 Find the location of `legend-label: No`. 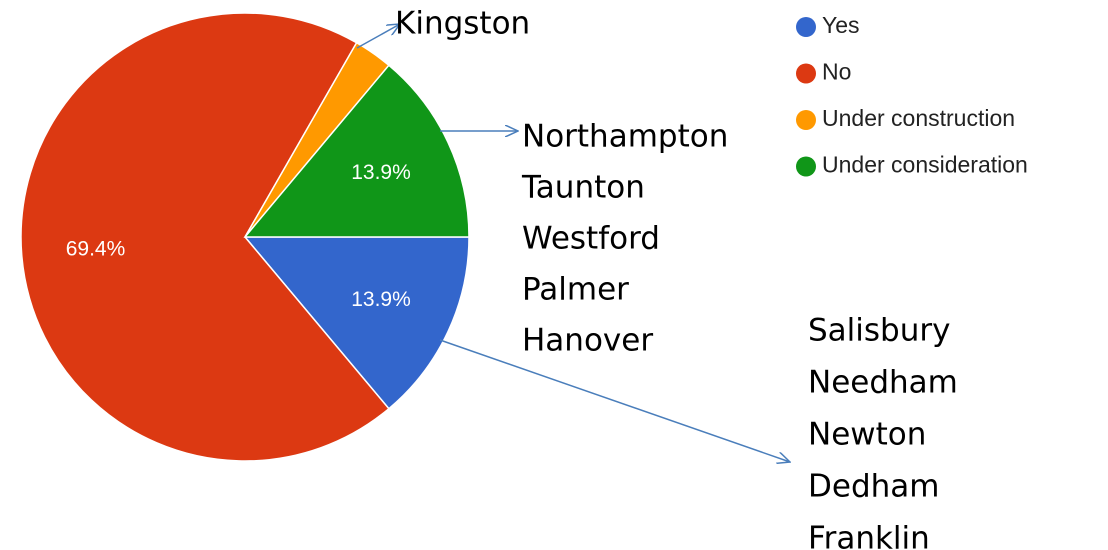

legend-label: No is located at coordinates (836, 72).